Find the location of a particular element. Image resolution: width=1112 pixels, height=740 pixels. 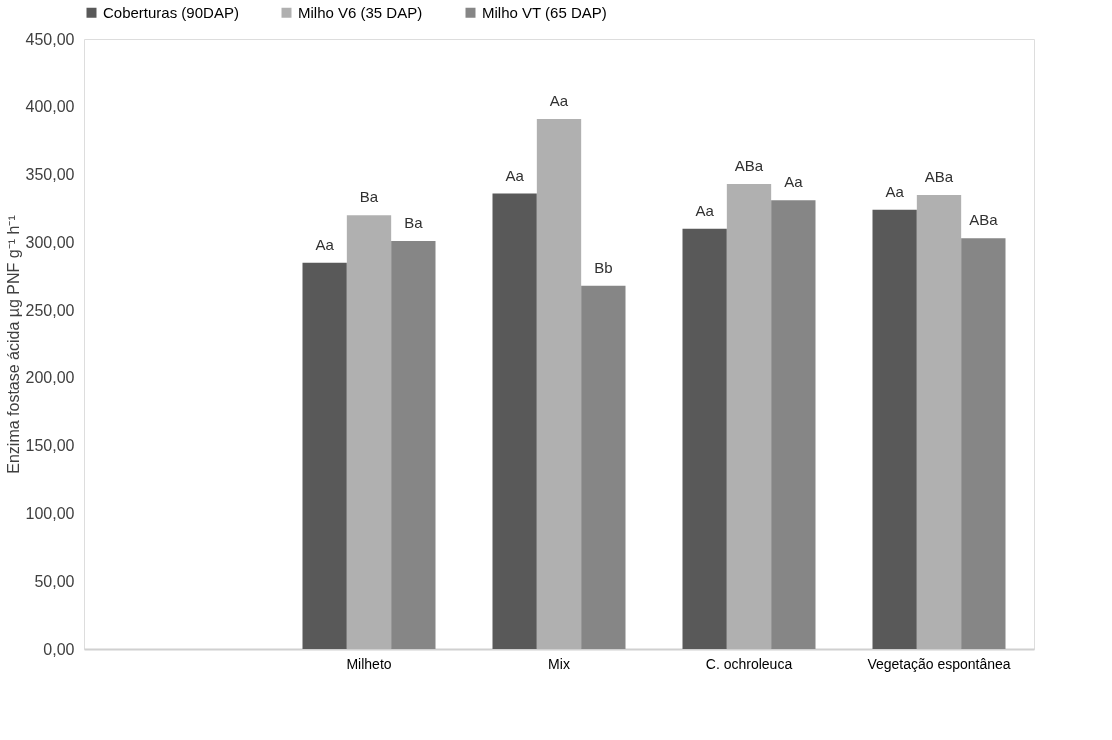

y-tick-label: 350,00 is located at coordinates (50, 175).